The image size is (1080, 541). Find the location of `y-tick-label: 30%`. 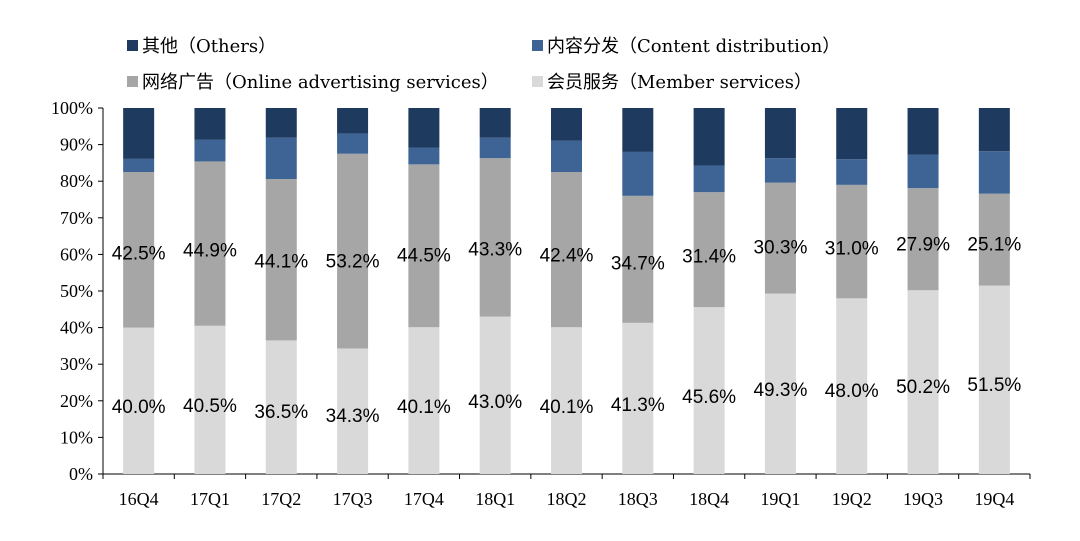

y-tick-label: 30% is located at coordinates (76, 364).